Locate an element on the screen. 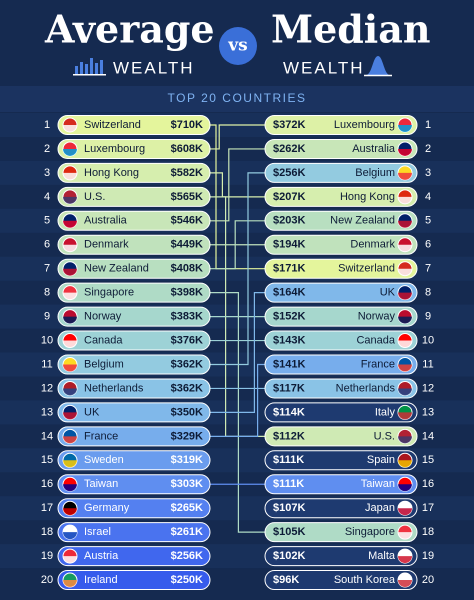 The image size is (474, 600). value: $376K is located at coordinates (187, 340).